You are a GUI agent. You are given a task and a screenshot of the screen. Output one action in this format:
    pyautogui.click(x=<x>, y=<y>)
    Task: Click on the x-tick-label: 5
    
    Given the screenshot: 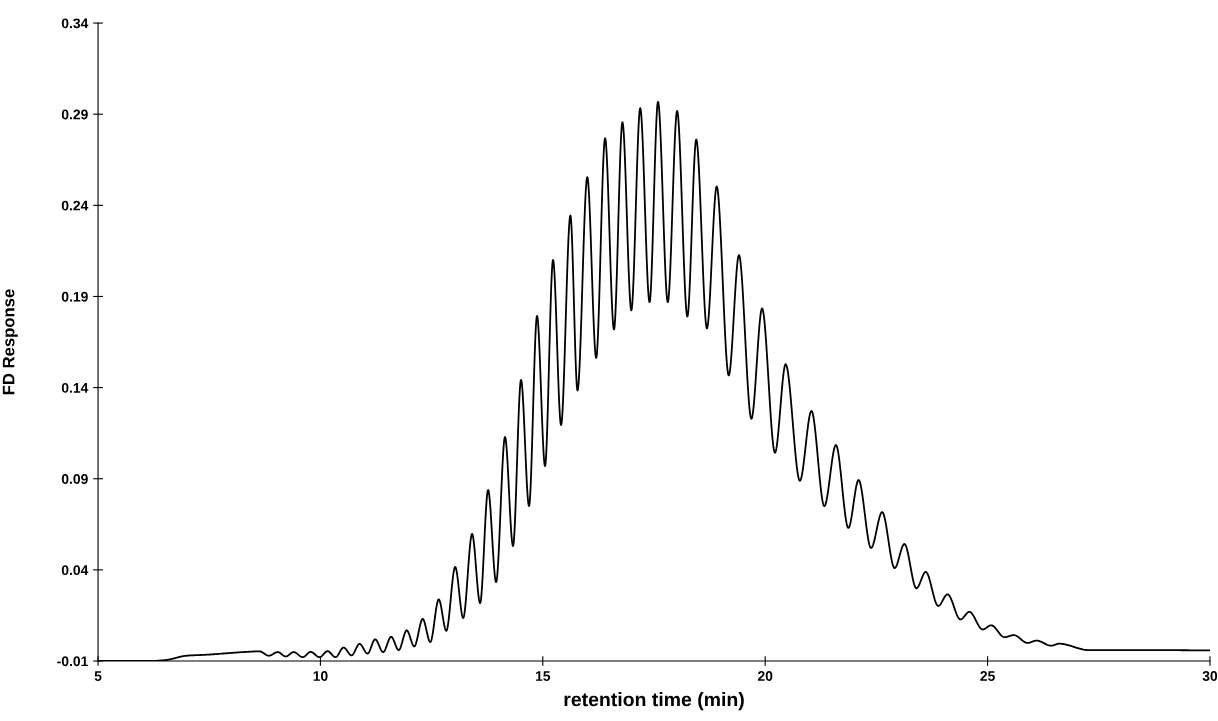 What is the action you would take?
    pyautogui.click(x=98, y=676)
    